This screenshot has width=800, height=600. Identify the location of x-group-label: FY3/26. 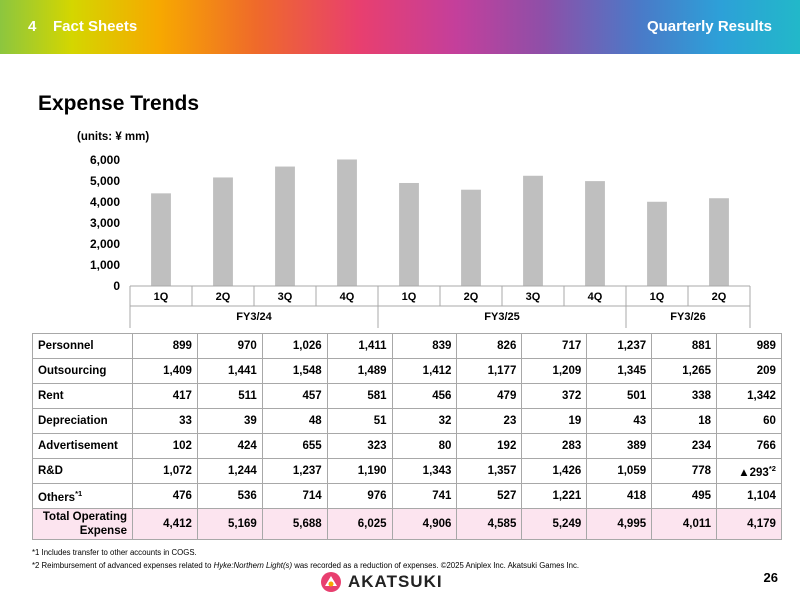
(687, 317).